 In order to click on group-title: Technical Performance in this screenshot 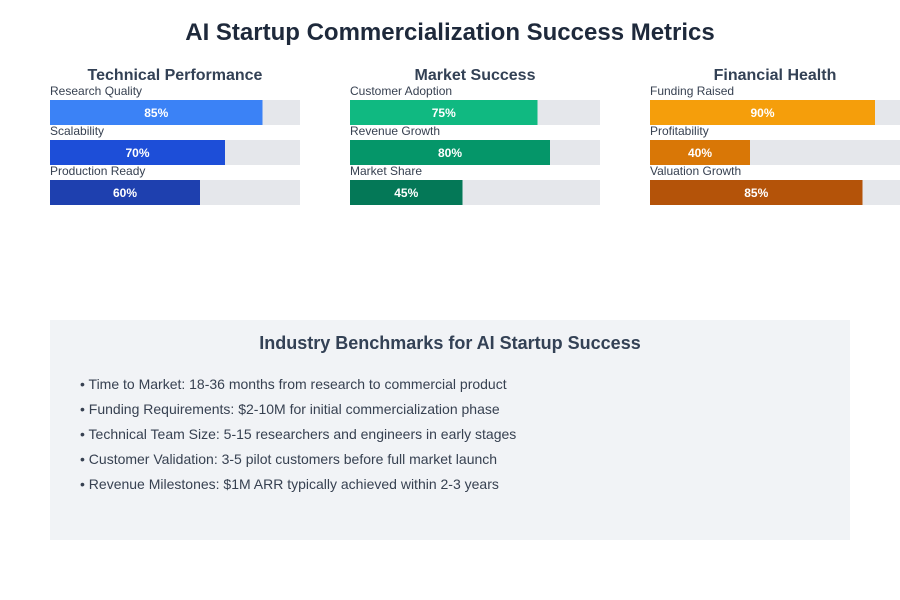, I will do `click(175, 75)`.